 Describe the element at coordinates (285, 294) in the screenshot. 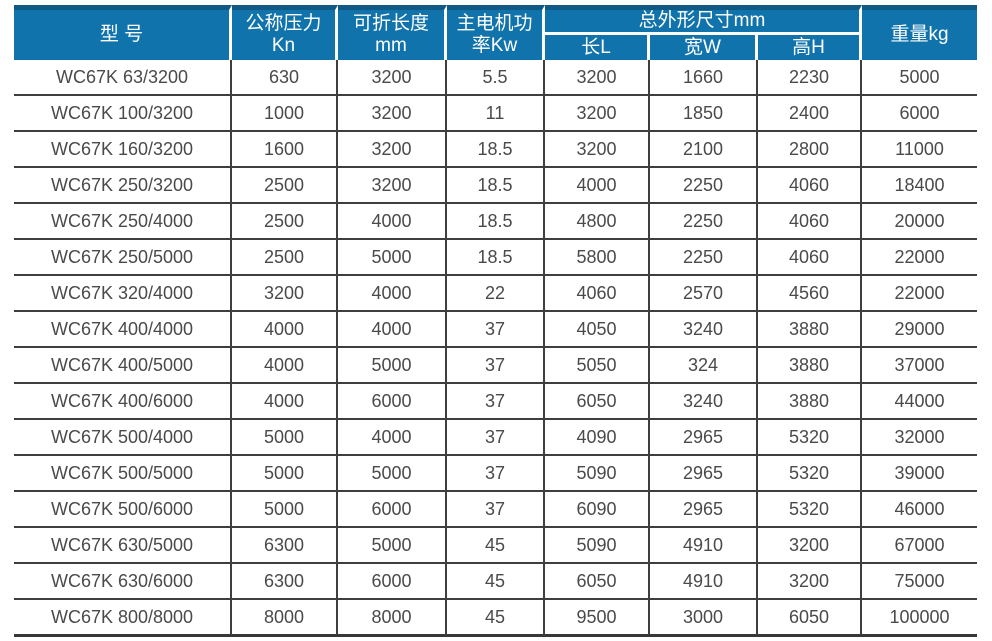

I see `nominal-pressure-cell: 3200` at that location.